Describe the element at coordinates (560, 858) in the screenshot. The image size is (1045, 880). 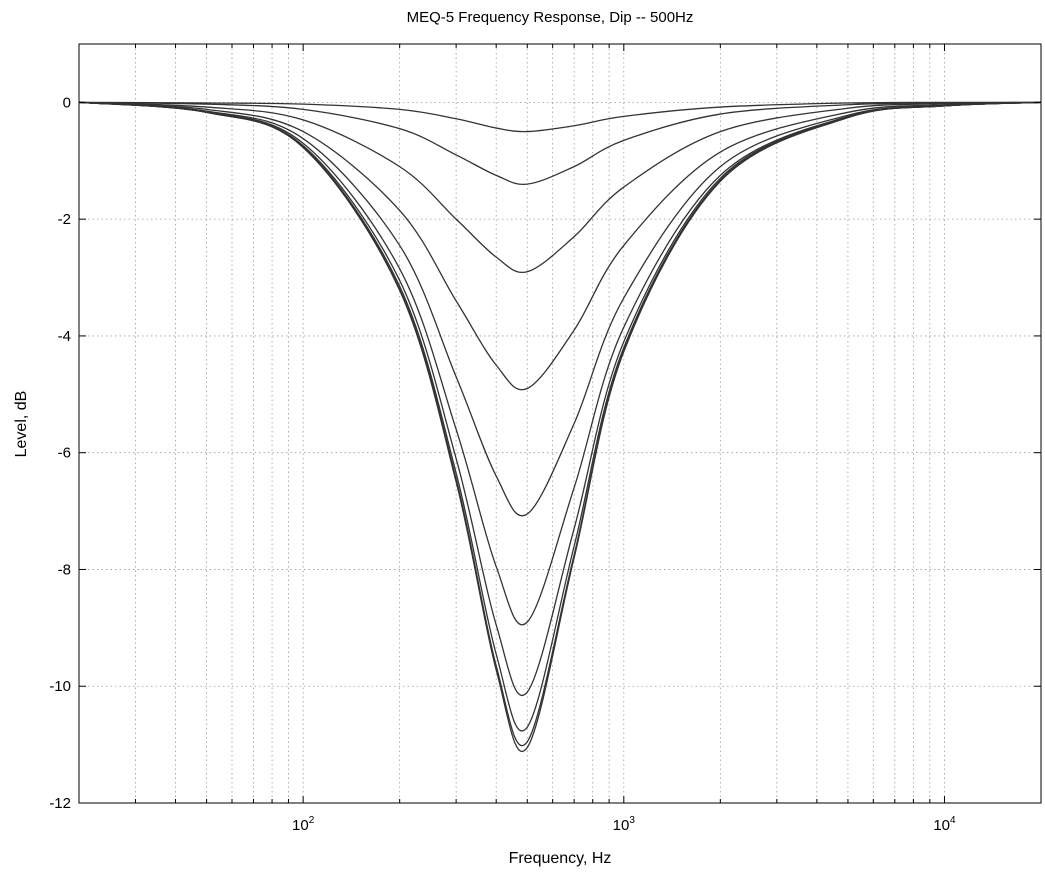
I see `x-axis-label: Frequency, Hz` at that location.